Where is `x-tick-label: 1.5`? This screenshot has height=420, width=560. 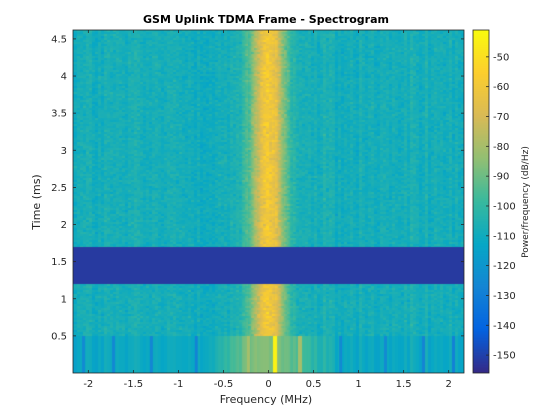 x-tick-label: 1.5 is located at coordinates (404, 384).